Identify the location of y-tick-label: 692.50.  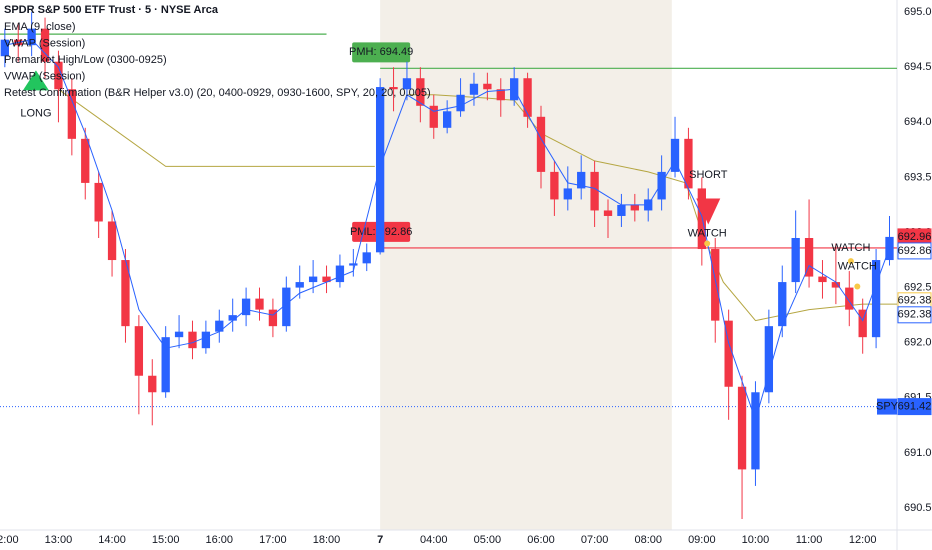
(918, 287).